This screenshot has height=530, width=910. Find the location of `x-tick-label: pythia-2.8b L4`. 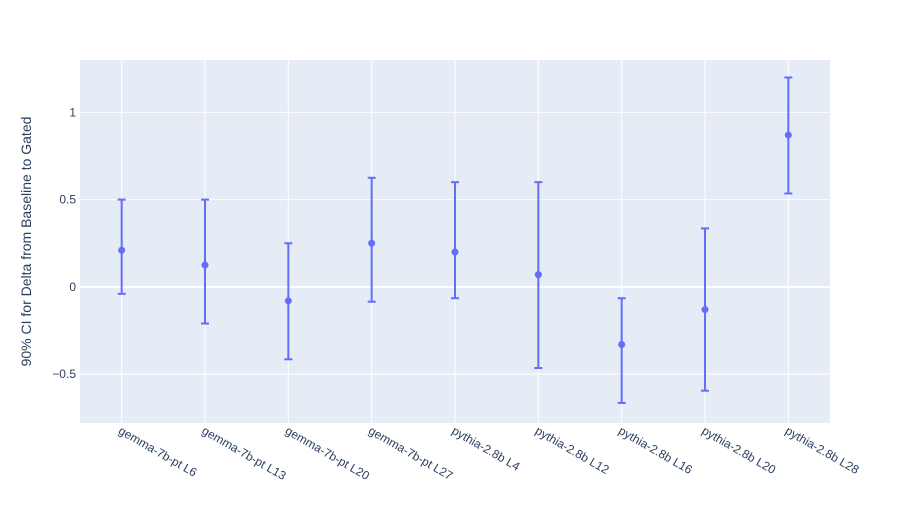

x-tick-label: pythia-2.8b L4 is located at coordinates (486, 448).